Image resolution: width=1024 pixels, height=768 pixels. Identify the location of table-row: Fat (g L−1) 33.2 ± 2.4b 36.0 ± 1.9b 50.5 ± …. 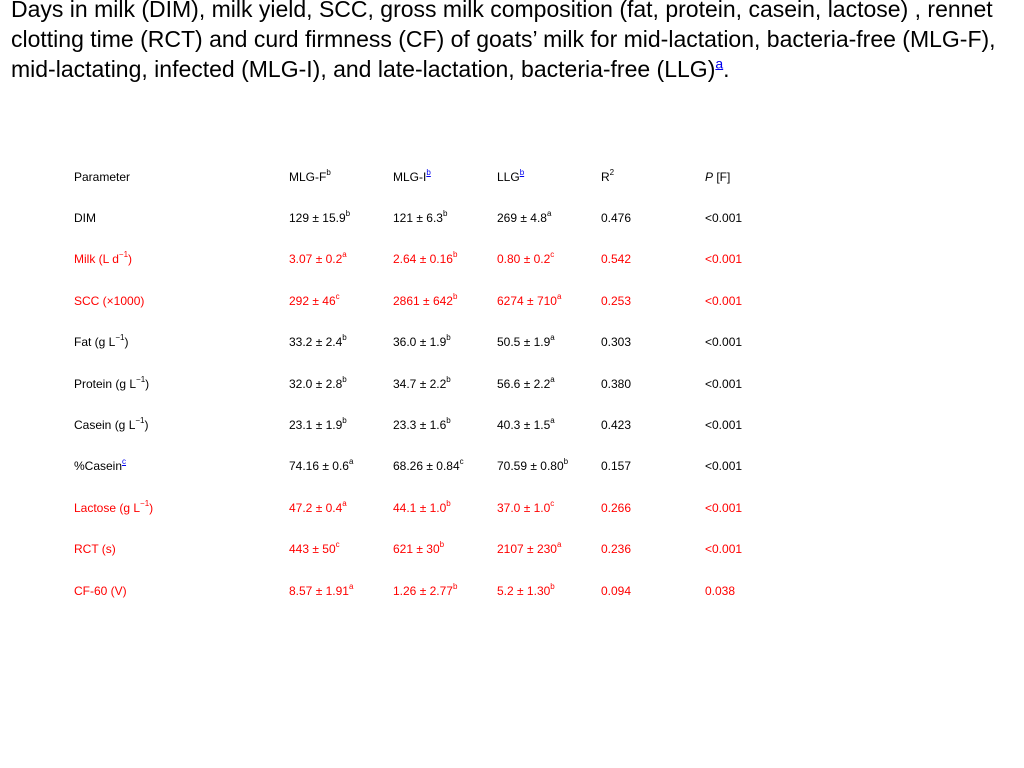
(429, 342).